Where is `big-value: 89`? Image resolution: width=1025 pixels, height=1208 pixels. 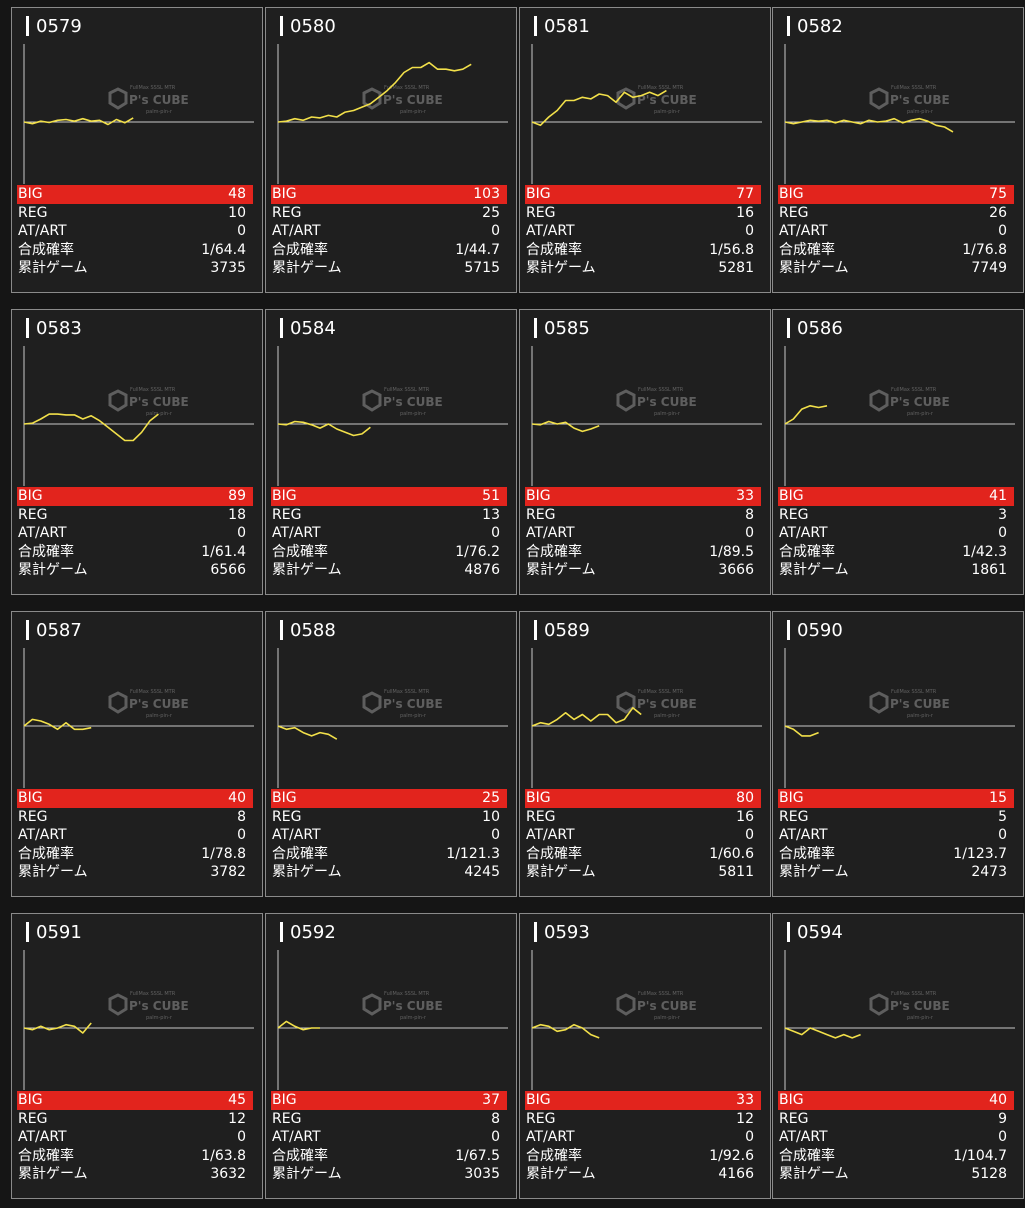 big-value: 89 is located at coordinates (237, 496).